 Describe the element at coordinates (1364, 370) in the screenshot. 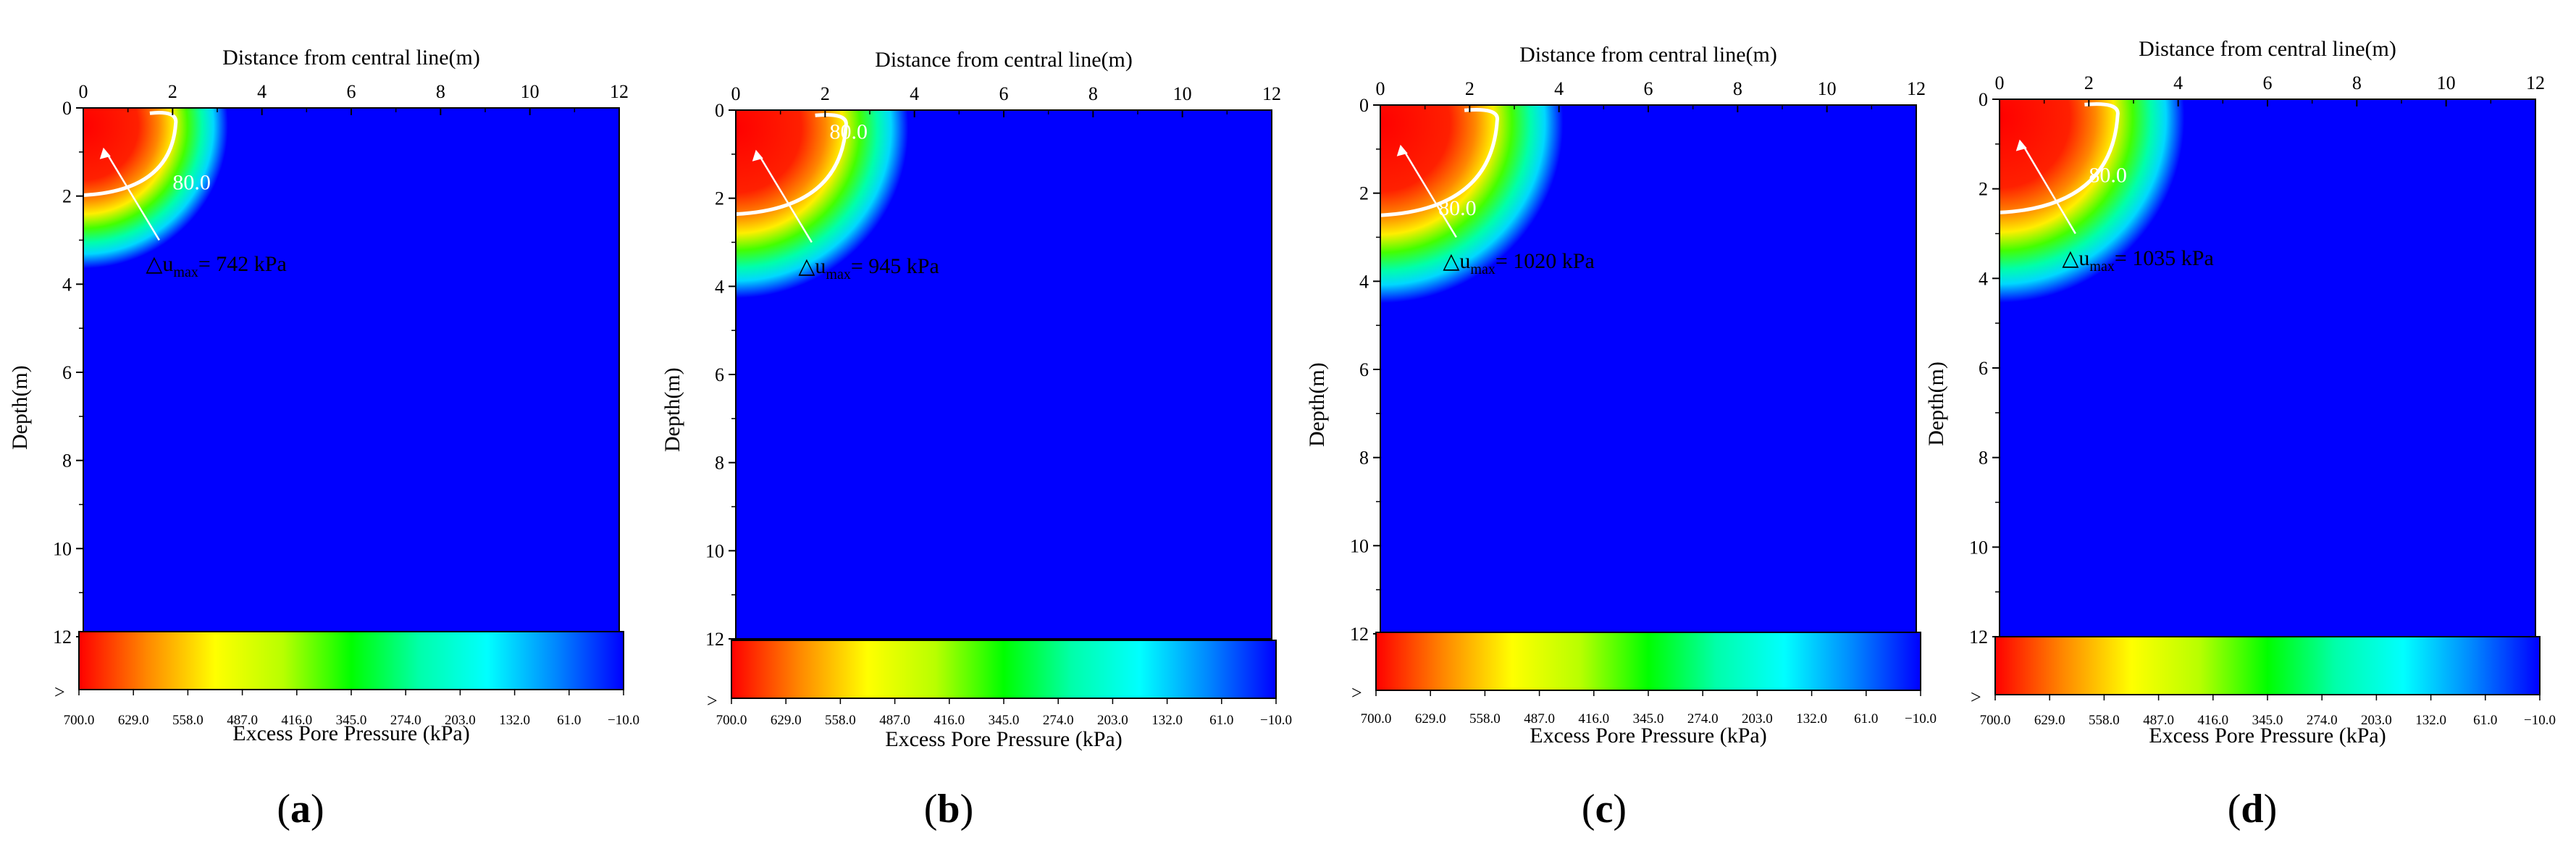

I see `y-tick-label: 6` at that location.